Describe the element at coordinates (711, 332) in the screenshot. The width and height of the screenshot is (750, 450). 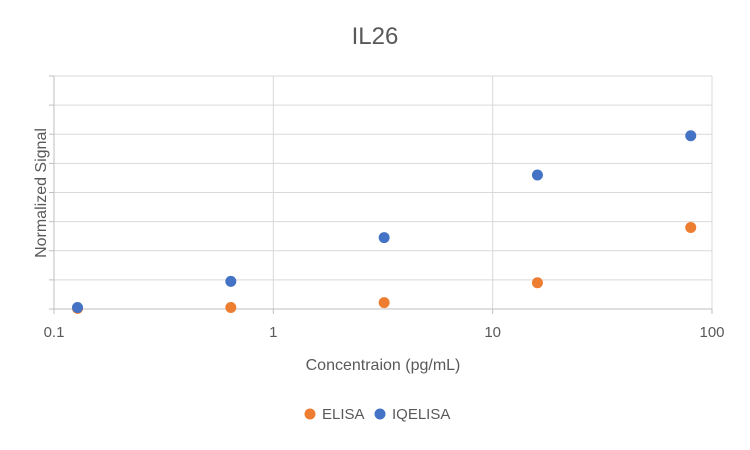
I see `x-tick-label: 100` at that location.